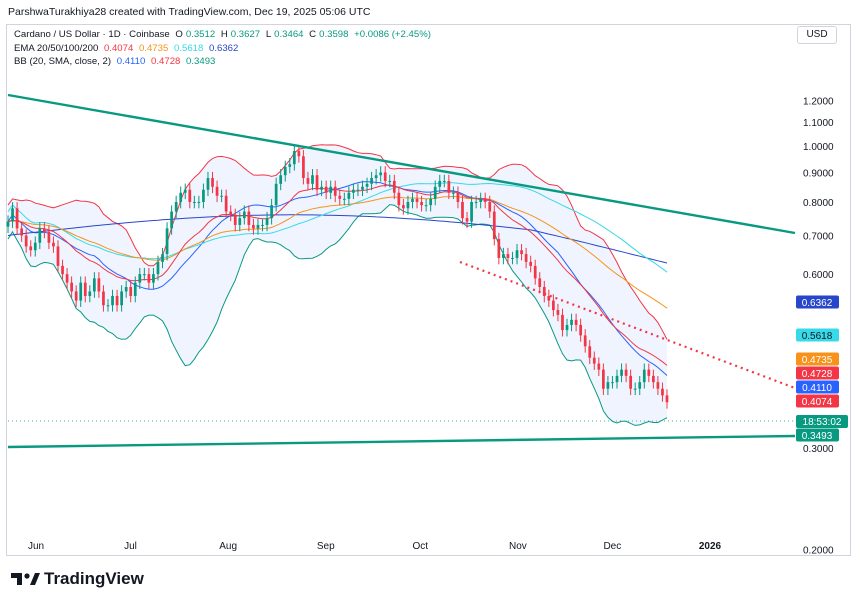  Describe the element at coordinates (518, 546) in the screenshot. I see `time-tick-label: Nov` at that location.